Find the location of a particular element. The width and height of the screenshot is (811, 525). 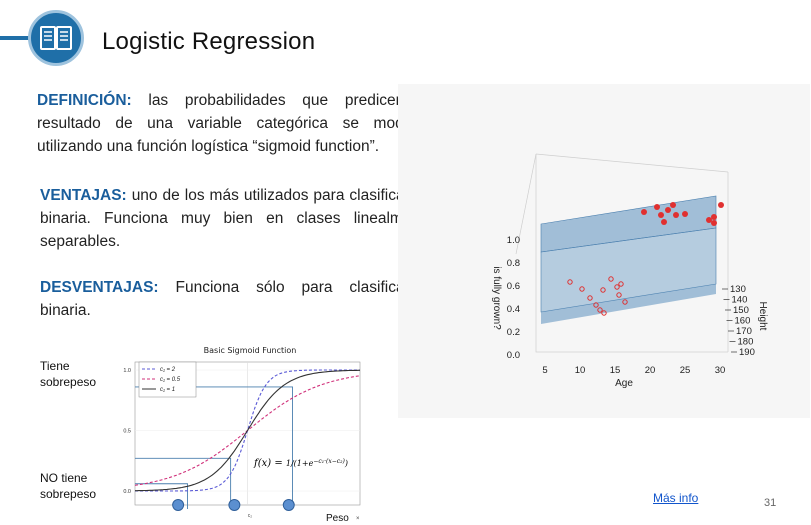

legend-label: c₁ = 1 is located at coordinates (167, 390).